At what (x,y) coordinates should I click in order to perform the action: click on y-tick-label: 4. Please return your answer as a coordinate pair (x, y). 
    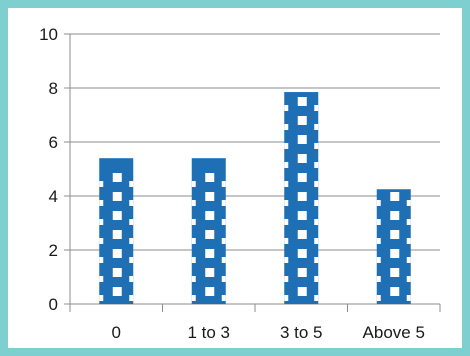
    Looking at the image, I should click on (53, 196).